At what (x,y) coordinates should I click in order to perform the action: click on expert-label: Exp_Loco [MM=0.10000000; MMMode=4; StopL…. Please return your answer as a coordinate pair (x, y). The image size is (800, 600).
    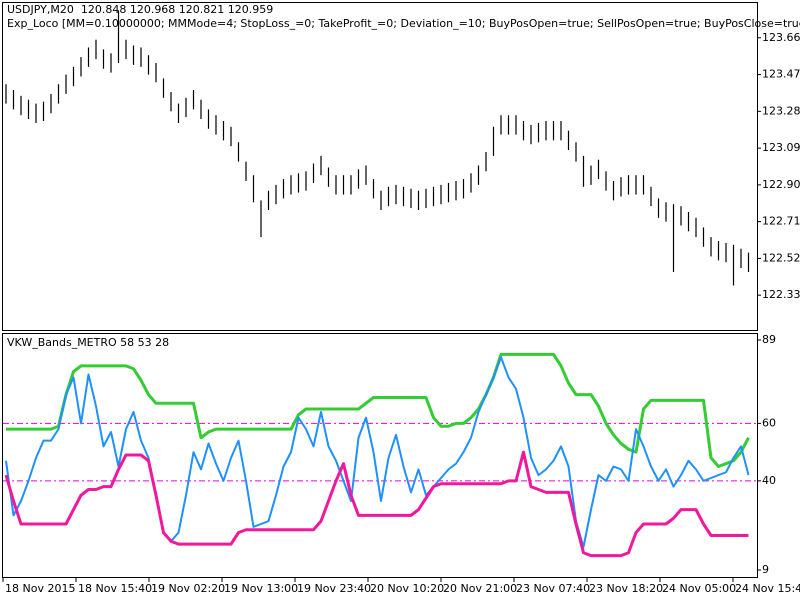
    Looking at the image, I should click on (403, 23).